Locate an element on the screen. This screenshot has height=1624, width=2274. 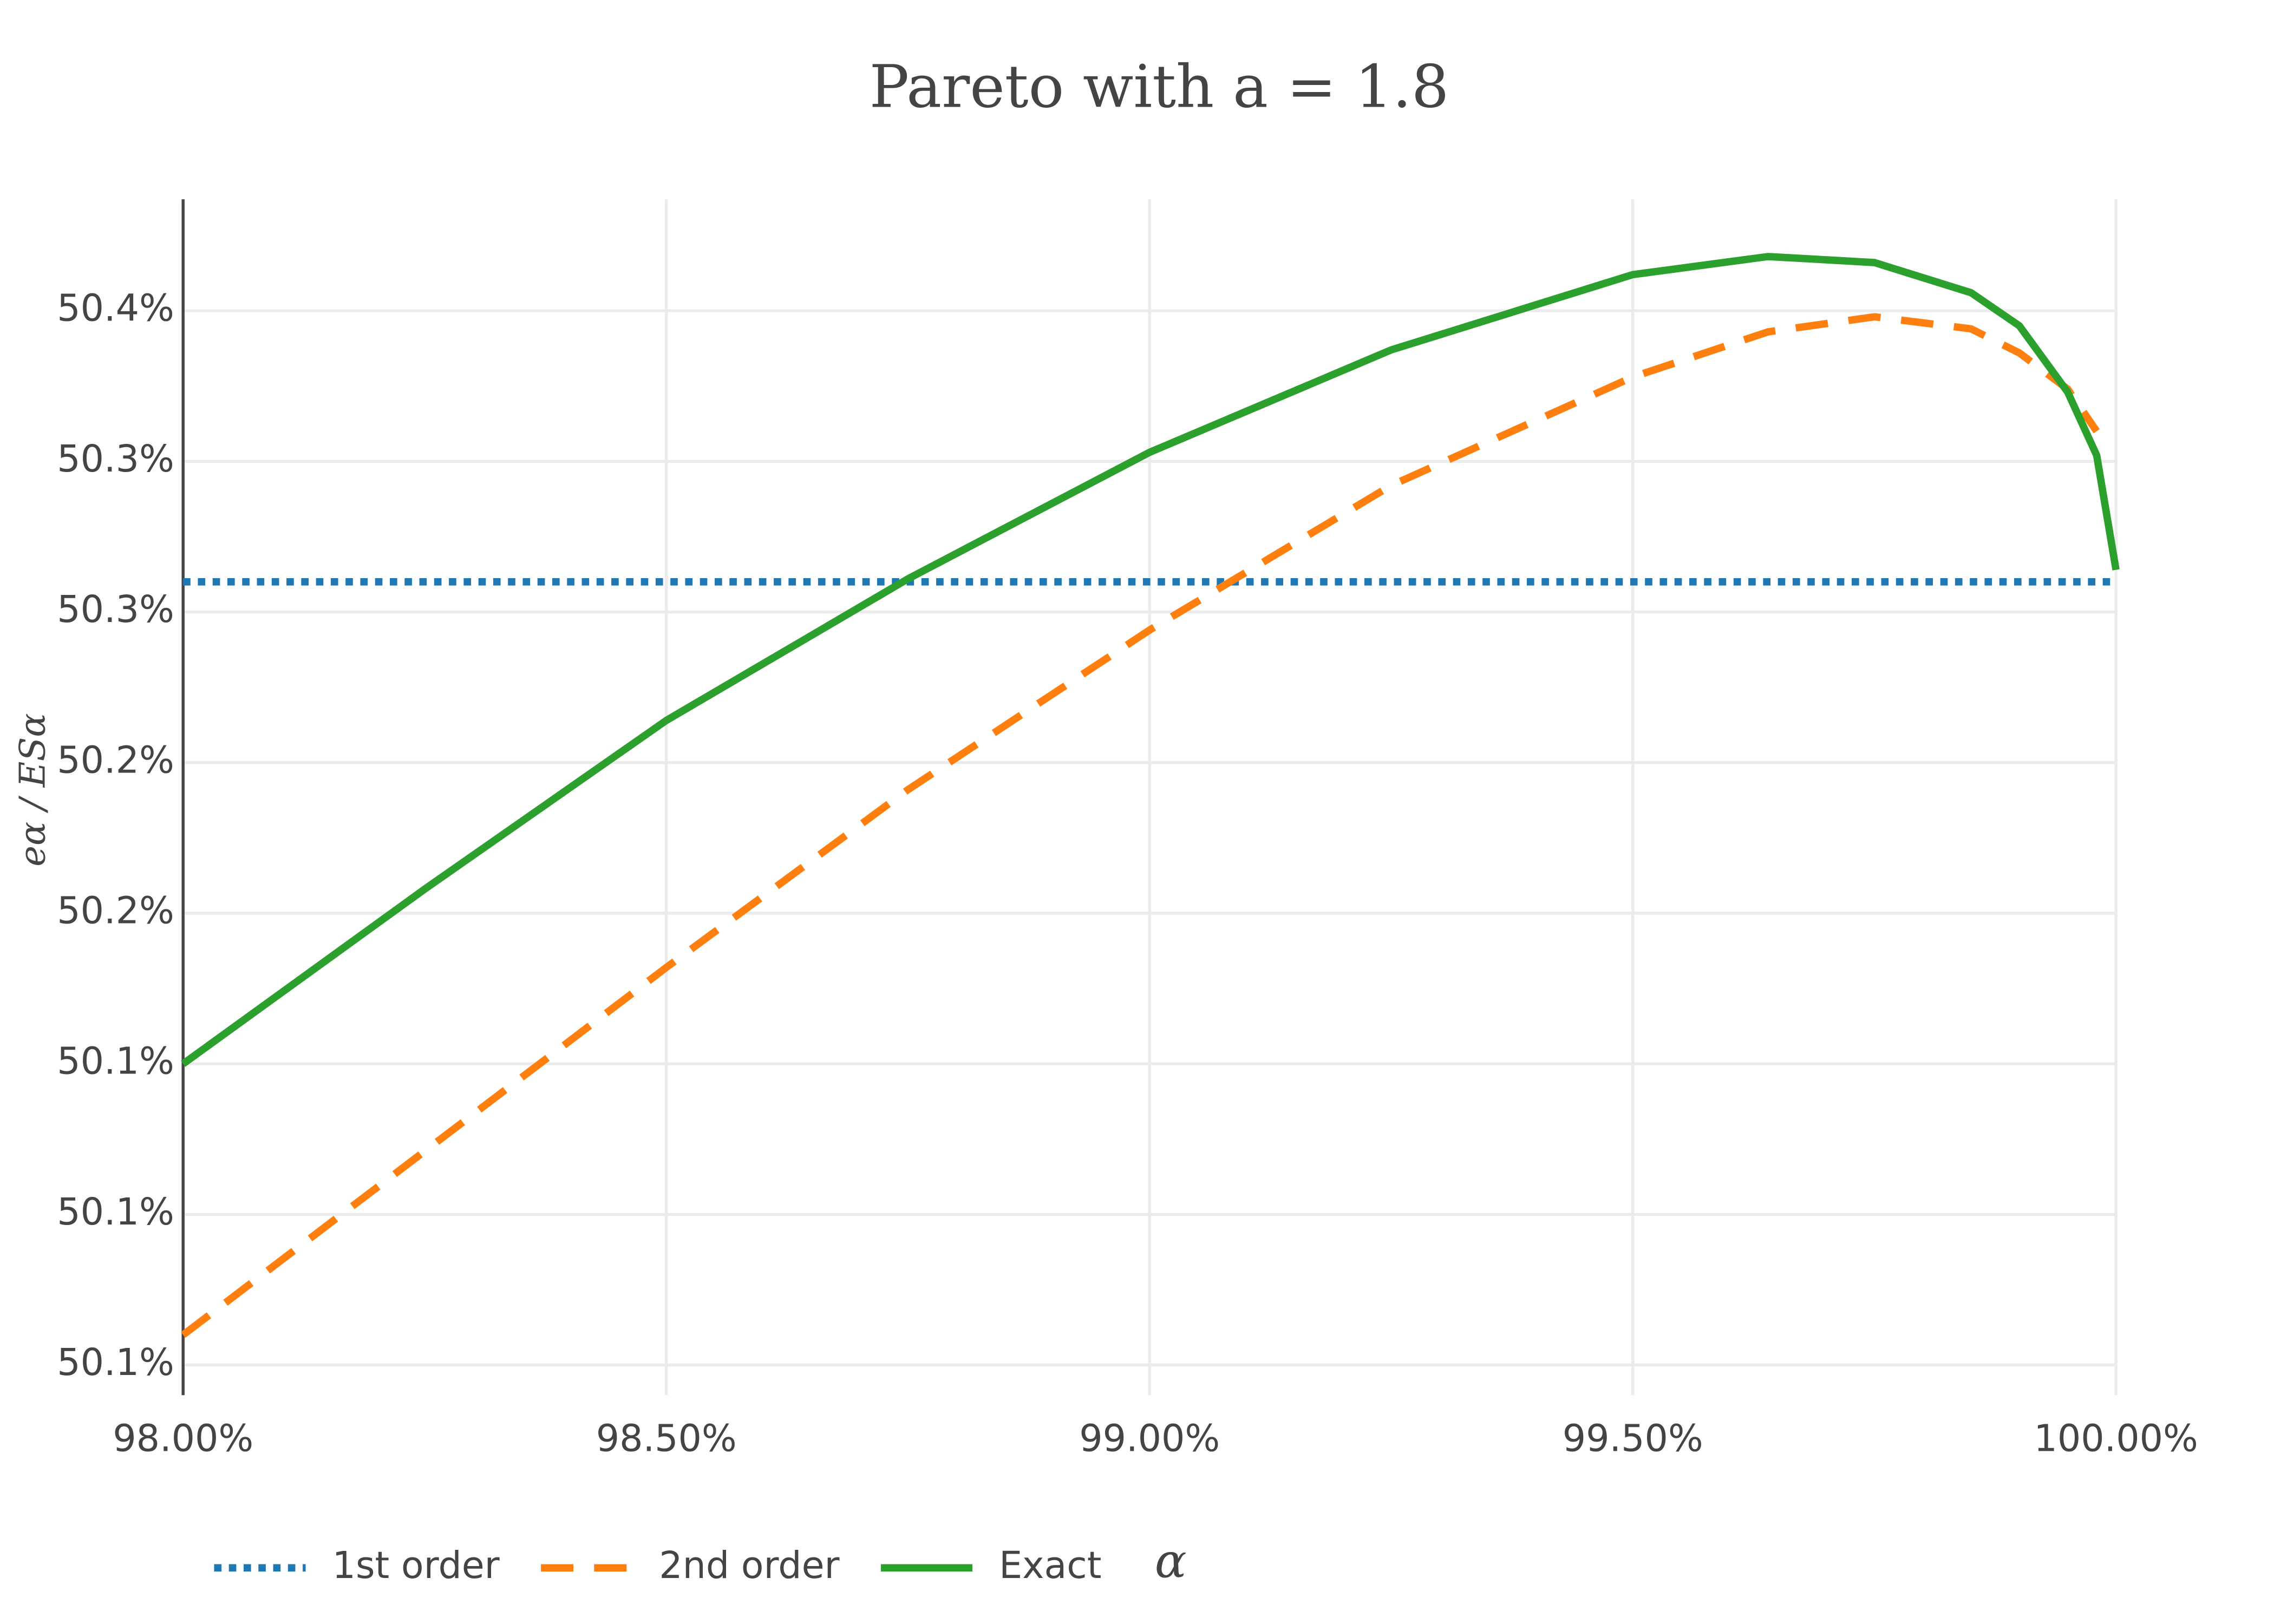
chart-title: Pareto with a = 1.8 is located at coordinates (1159, 87).